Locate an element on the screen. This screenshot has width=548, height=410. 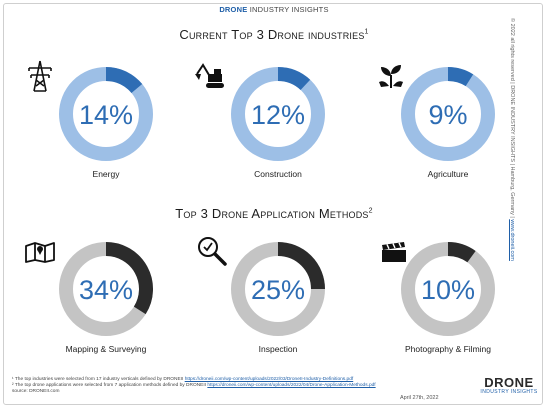
section-2-title-footnote-mark: 2 is located at coordinates (370, 211).